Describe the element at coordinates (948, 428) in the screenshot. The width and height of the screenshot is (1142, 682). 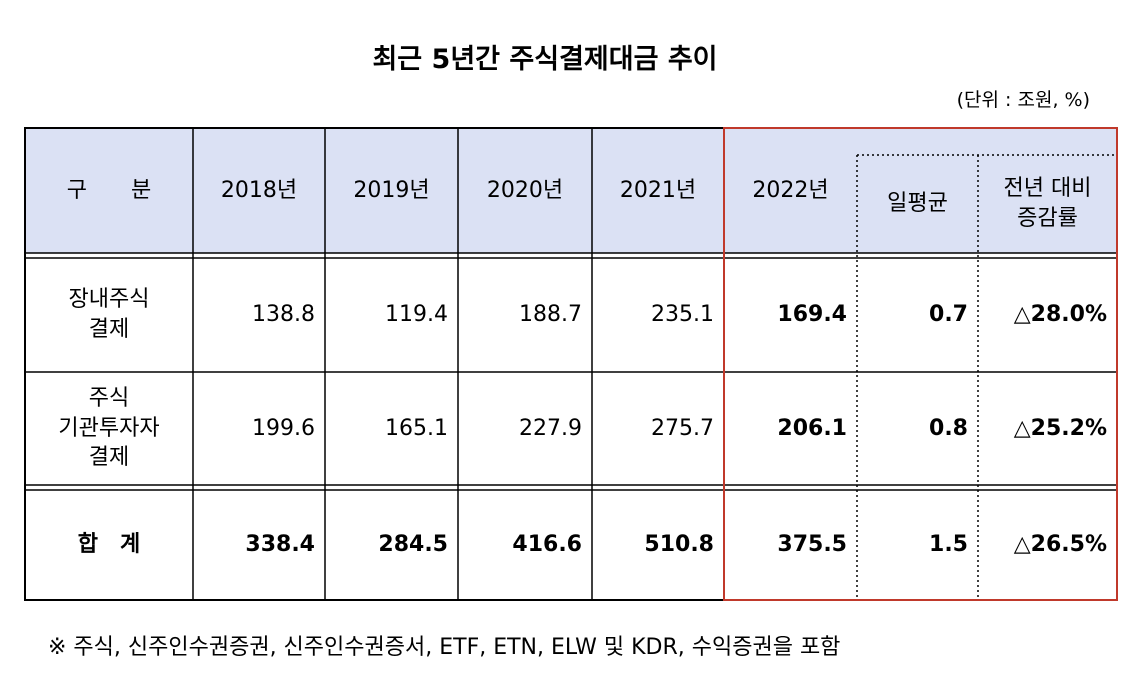
I see `data-cell: 0.8` at that location.